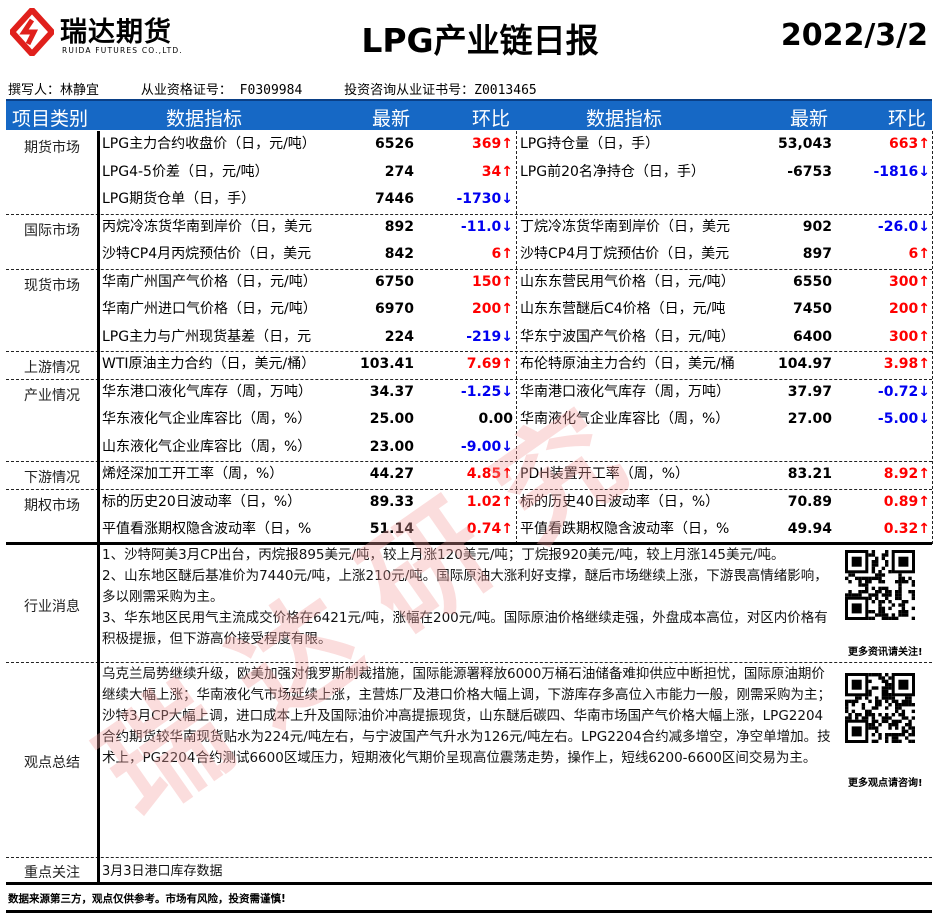  What do you see at coordinates (627, 336) in the screenshot?
I see `indicator-name: 华东宁波国产气价格（日，元/吨）` at bounding box center [627, 336].